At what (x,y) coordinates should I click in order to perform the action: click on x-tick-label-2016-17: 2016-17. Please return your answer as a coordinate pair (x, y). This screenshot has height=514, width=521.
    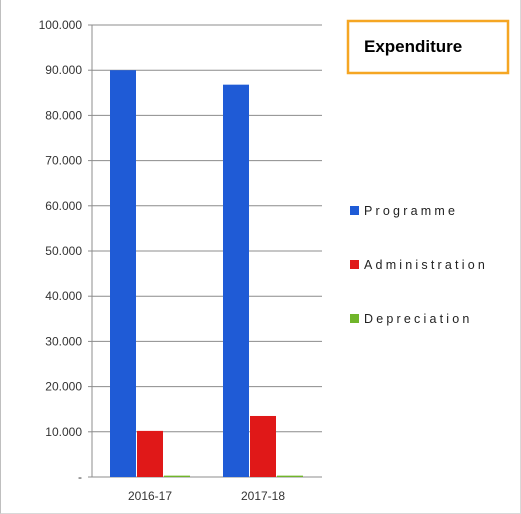
    Looking at the image, I should click on (150, 496).